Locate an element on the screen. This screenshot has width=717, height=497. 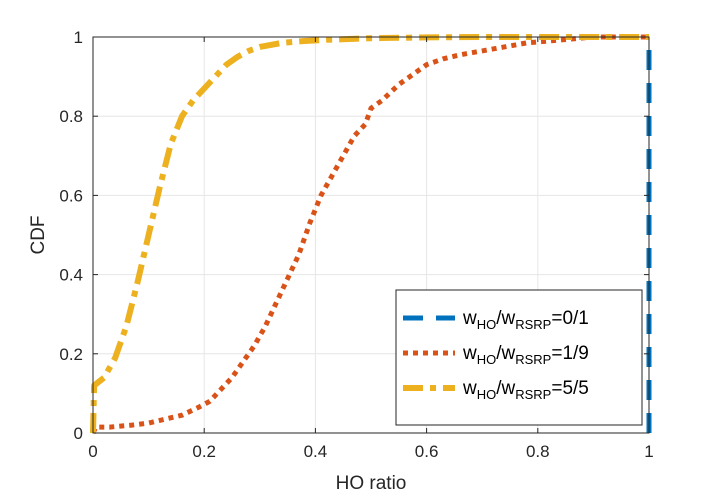
x-tick-label: 0.2 is located at coordinates (204, 451).